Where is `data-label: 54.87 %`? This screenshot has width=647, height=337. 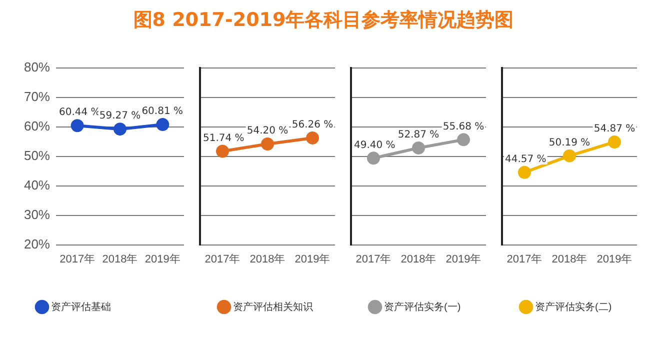
data-label: 54.87 % is located at coordinates (615, 129).